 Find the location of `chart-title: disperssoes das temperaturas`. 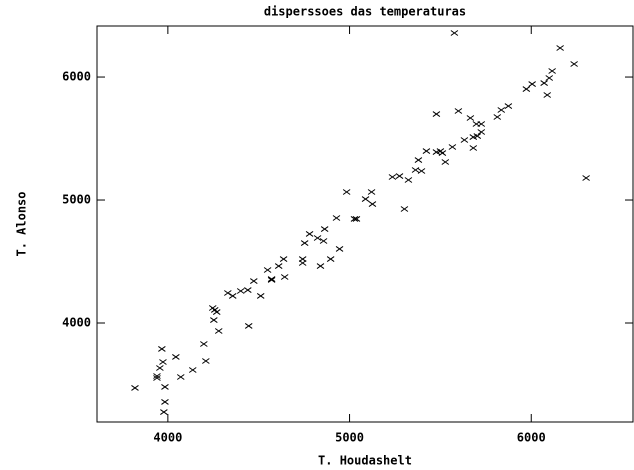

chart-title: disperssoes das temperaturas is located at coordinates (365, 12).